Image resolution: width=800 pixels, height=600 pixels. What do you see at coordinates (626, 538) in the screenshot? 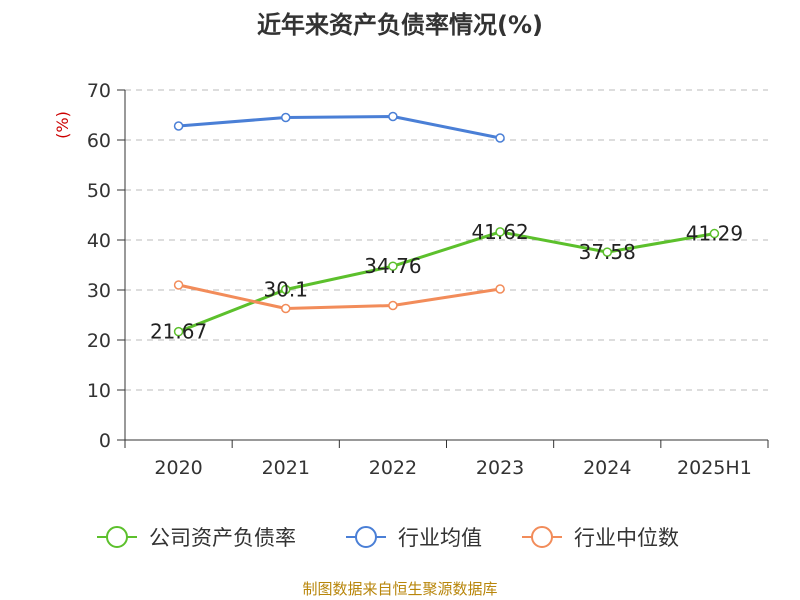
I see `legend-label: 行业中位数` at bounding box center [626, 538].